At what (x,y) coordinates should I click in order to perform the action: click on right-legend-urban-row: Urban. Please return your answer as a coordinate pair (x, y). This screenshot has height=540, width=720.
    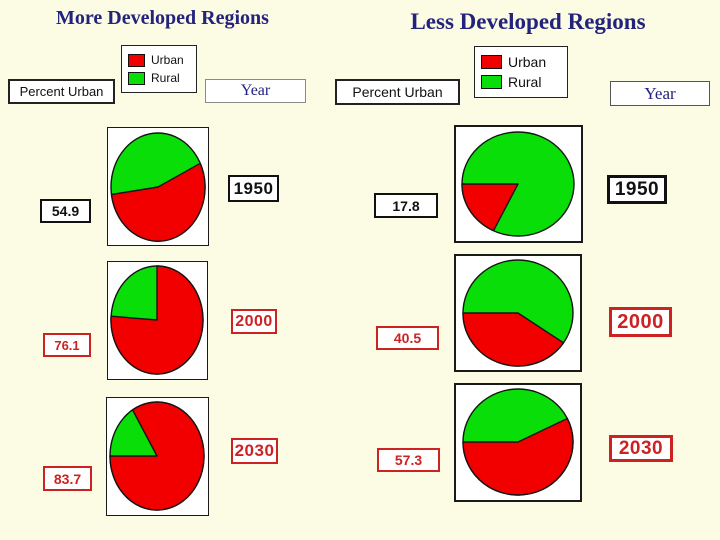
    Looking at the image, I should click on (521, 62).